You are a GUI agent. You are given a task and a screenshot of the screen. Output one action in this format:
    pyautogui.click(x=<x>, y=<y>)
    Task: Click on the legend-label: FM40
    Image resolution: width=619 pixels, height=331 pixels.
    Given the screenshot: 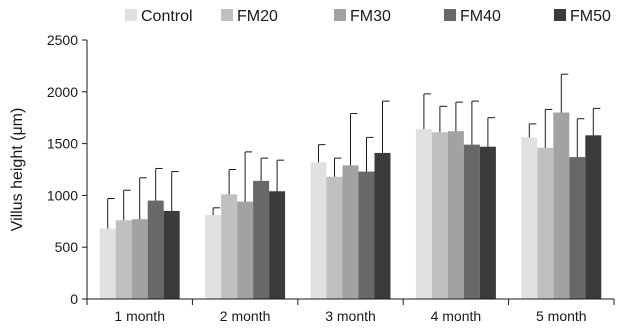 What is the action you would take?
    pyautogui.click(x=480, y=16)
    